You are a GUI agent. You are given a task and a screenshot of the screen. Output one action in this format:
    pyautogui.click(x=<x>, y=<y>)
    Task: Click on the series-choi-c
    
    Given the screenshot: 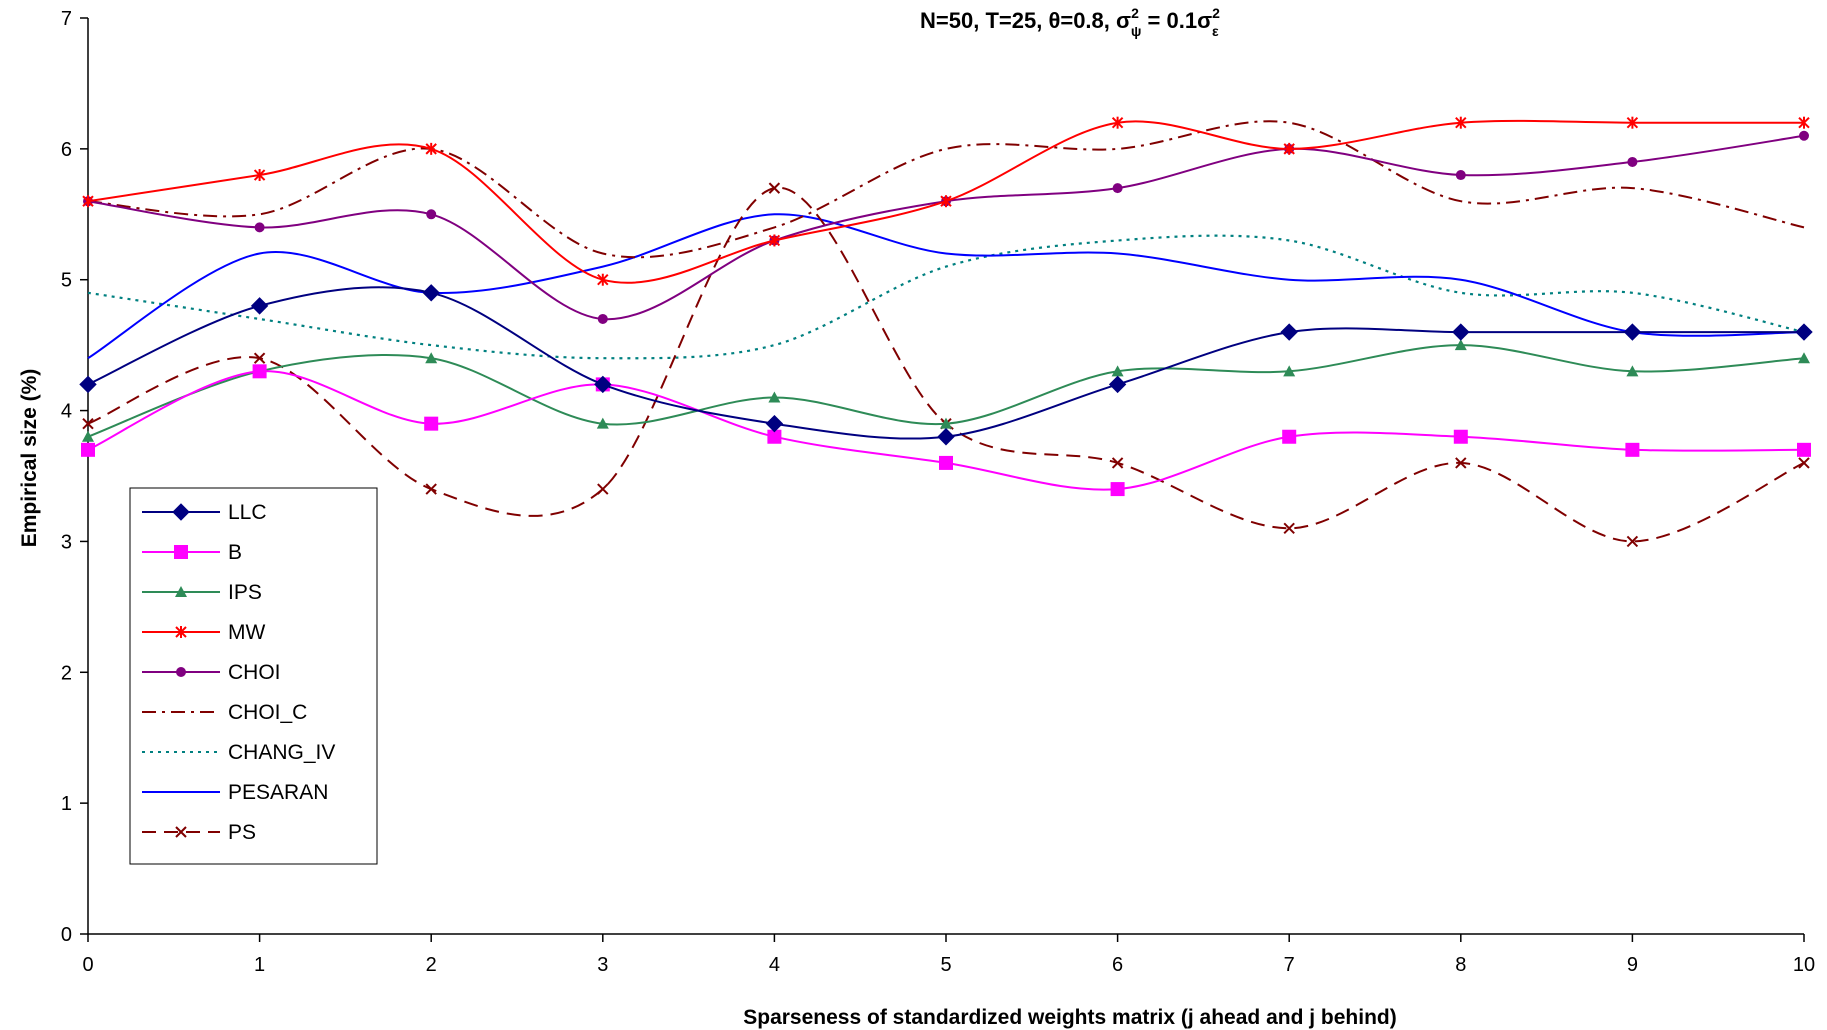 What is the action you would take?
    pyautogui.click(x=946, y=189)
    